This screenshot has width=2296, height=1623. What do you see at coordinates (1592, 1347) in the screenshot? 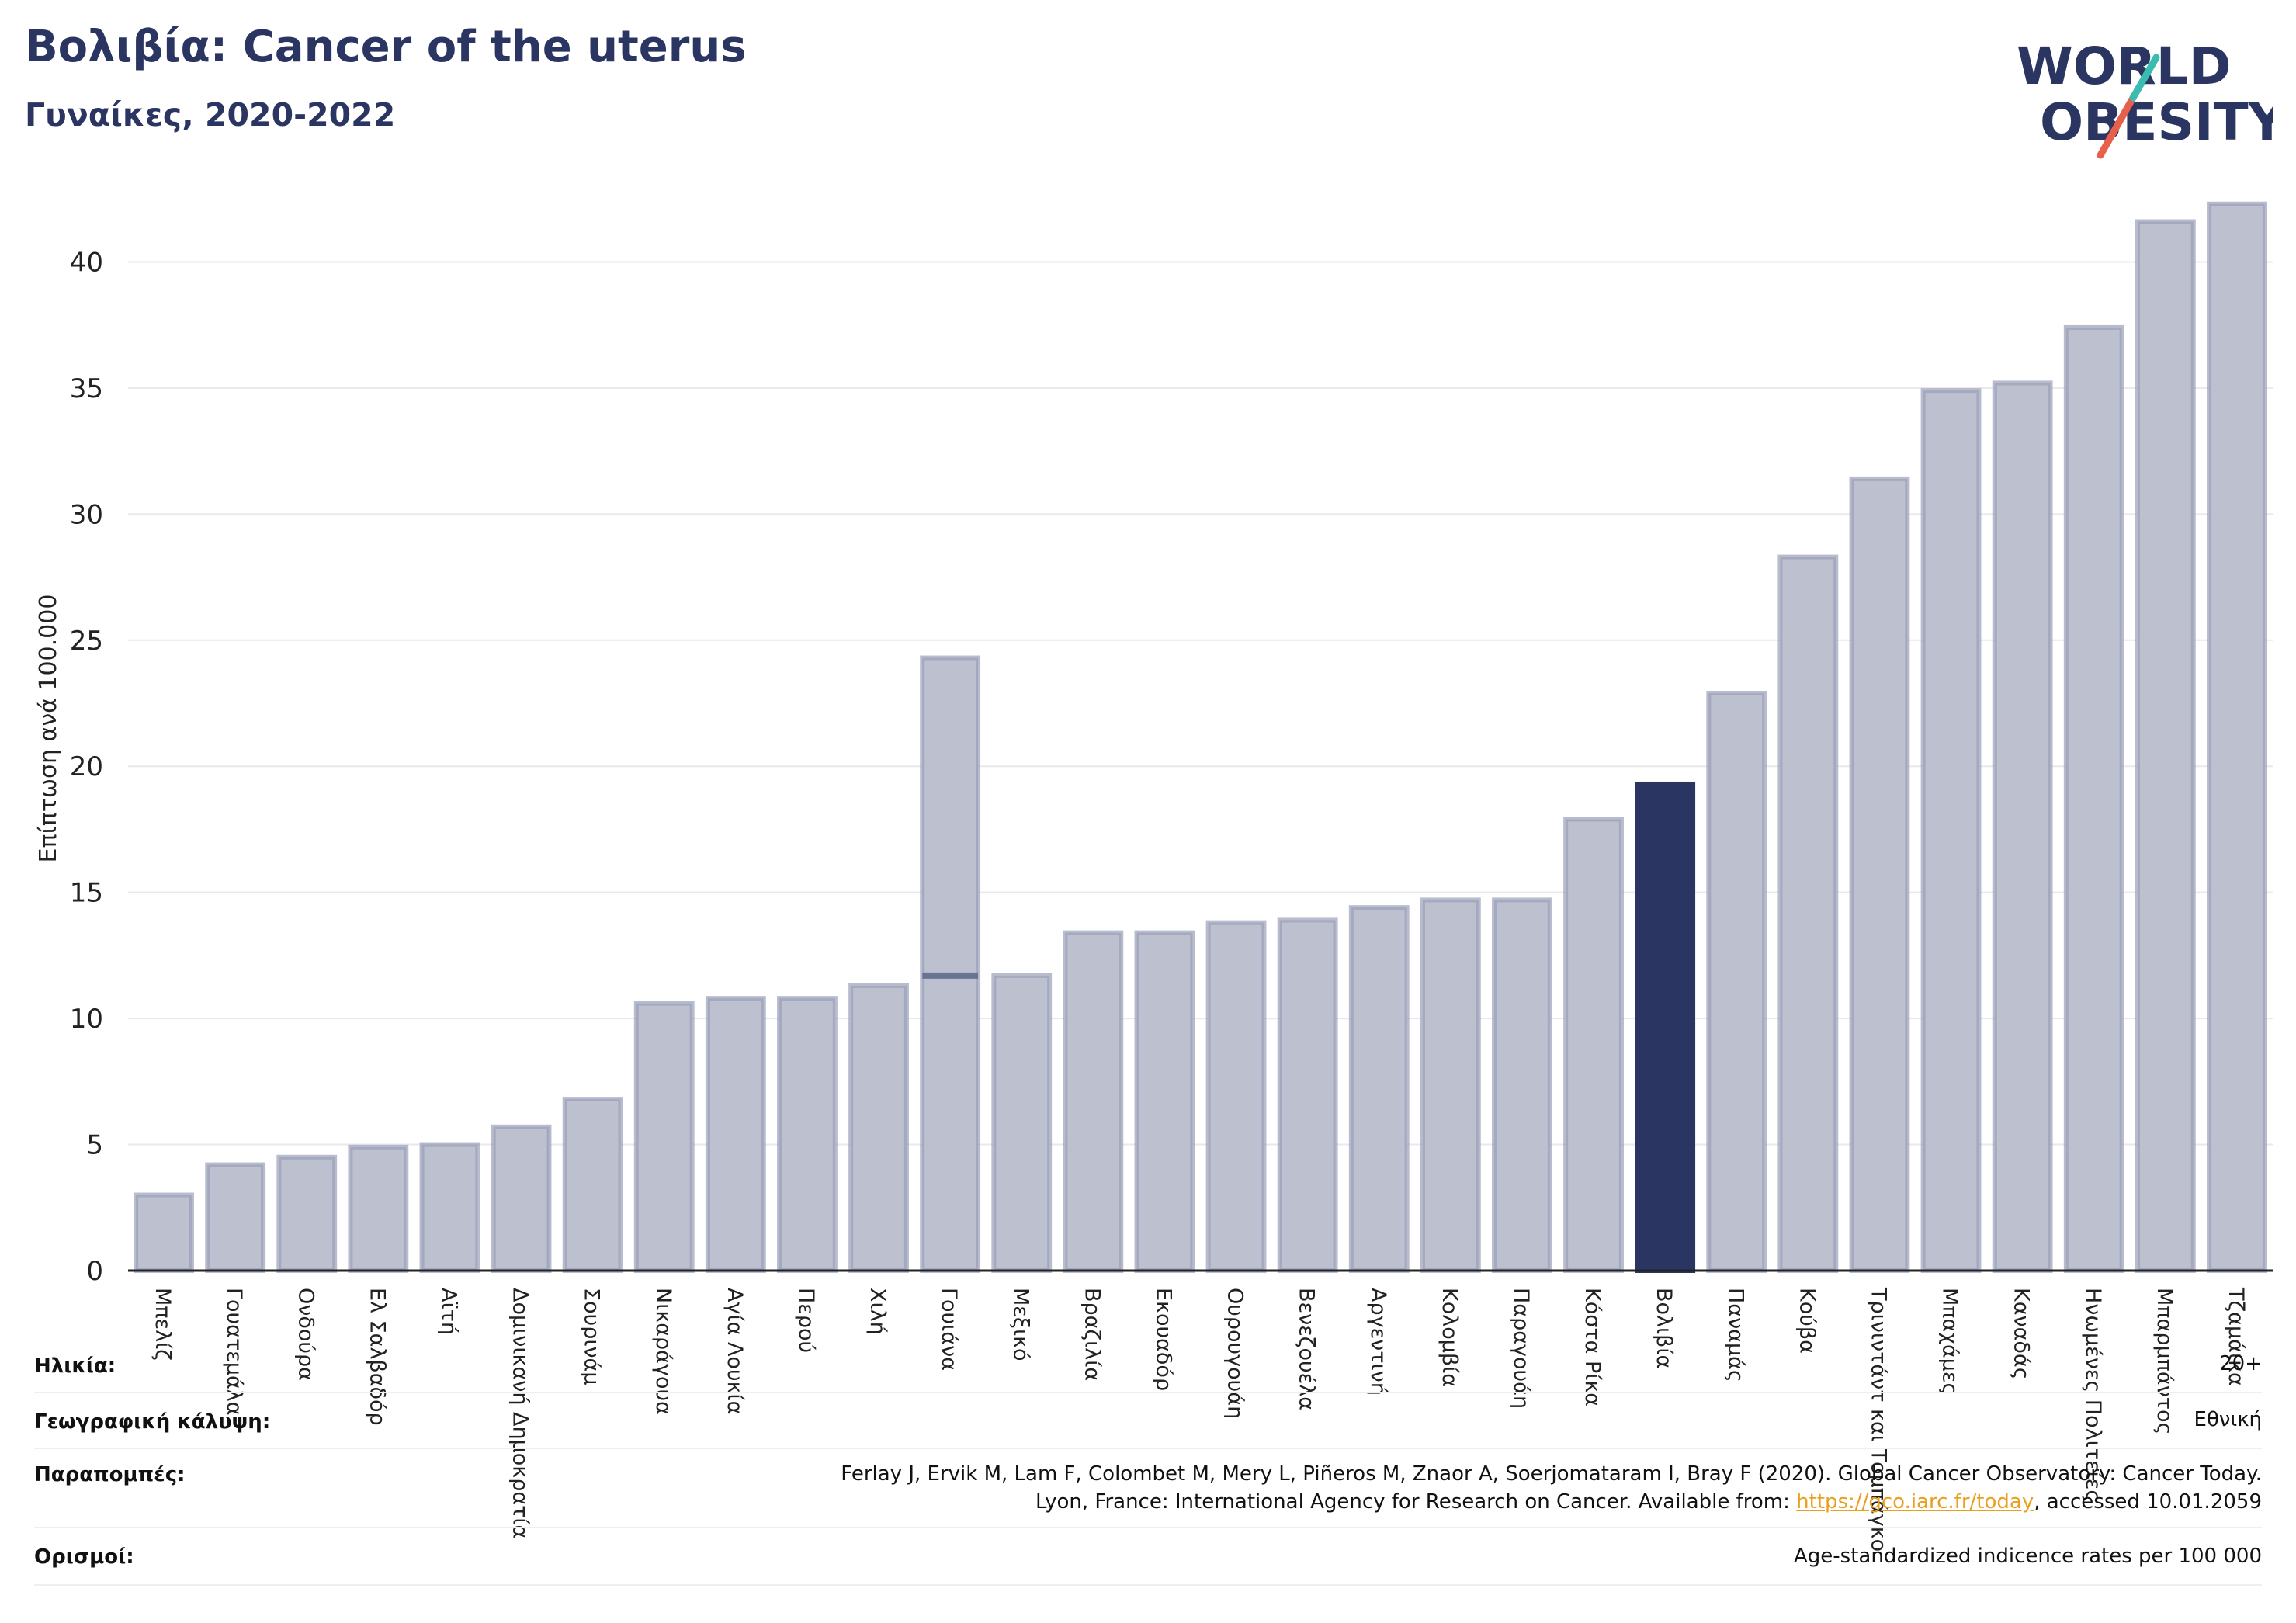
I see `x-tick-label: Κόστα Ρίκα` at bounding box center [1592, 1347].